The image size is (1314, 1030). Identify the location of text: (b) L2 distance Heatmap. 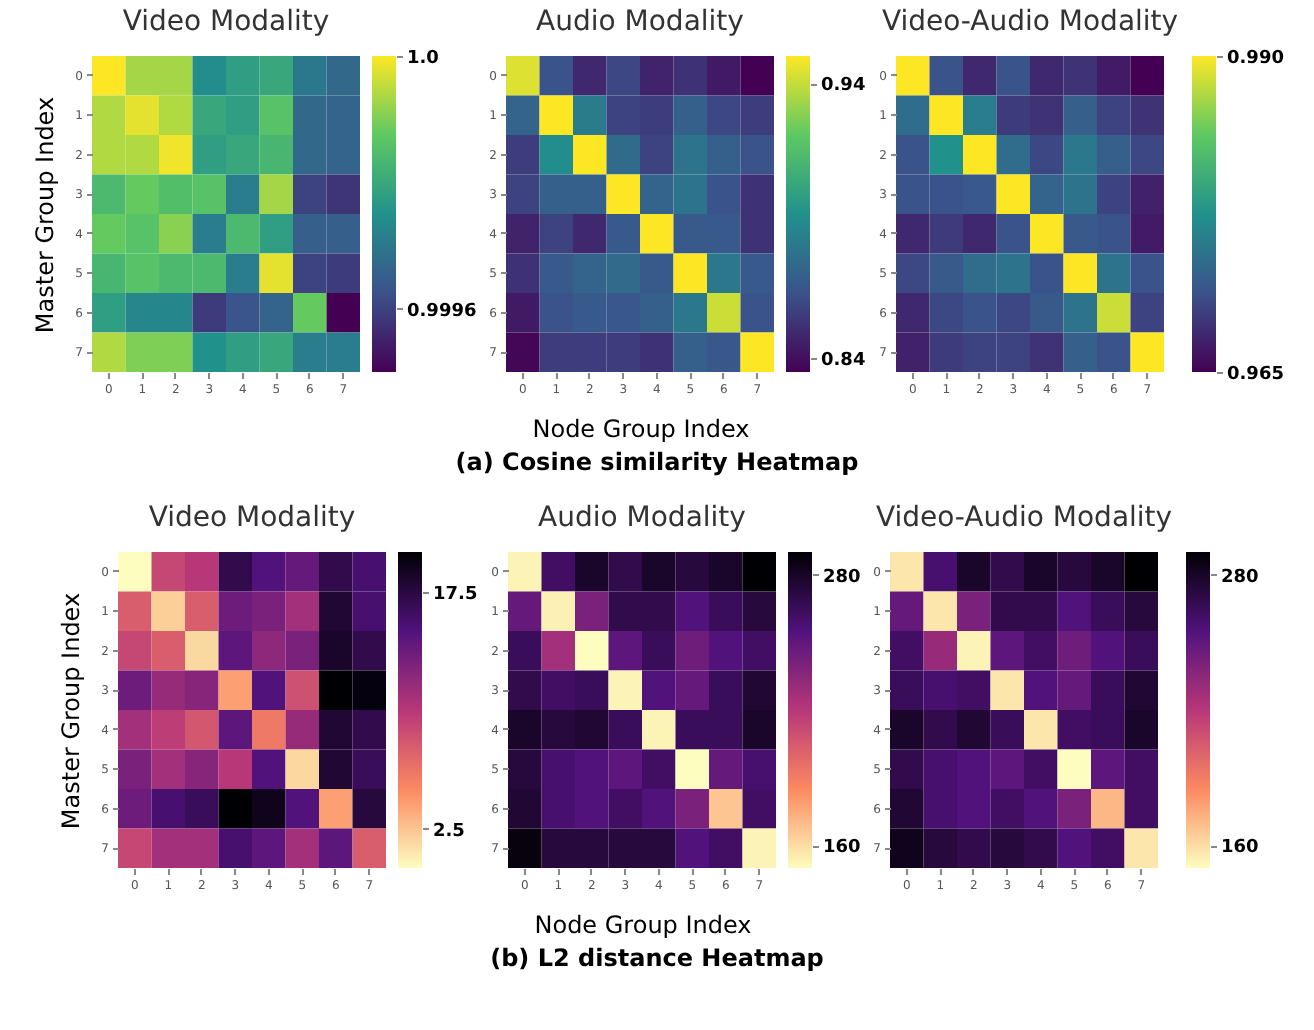
(657, 958).